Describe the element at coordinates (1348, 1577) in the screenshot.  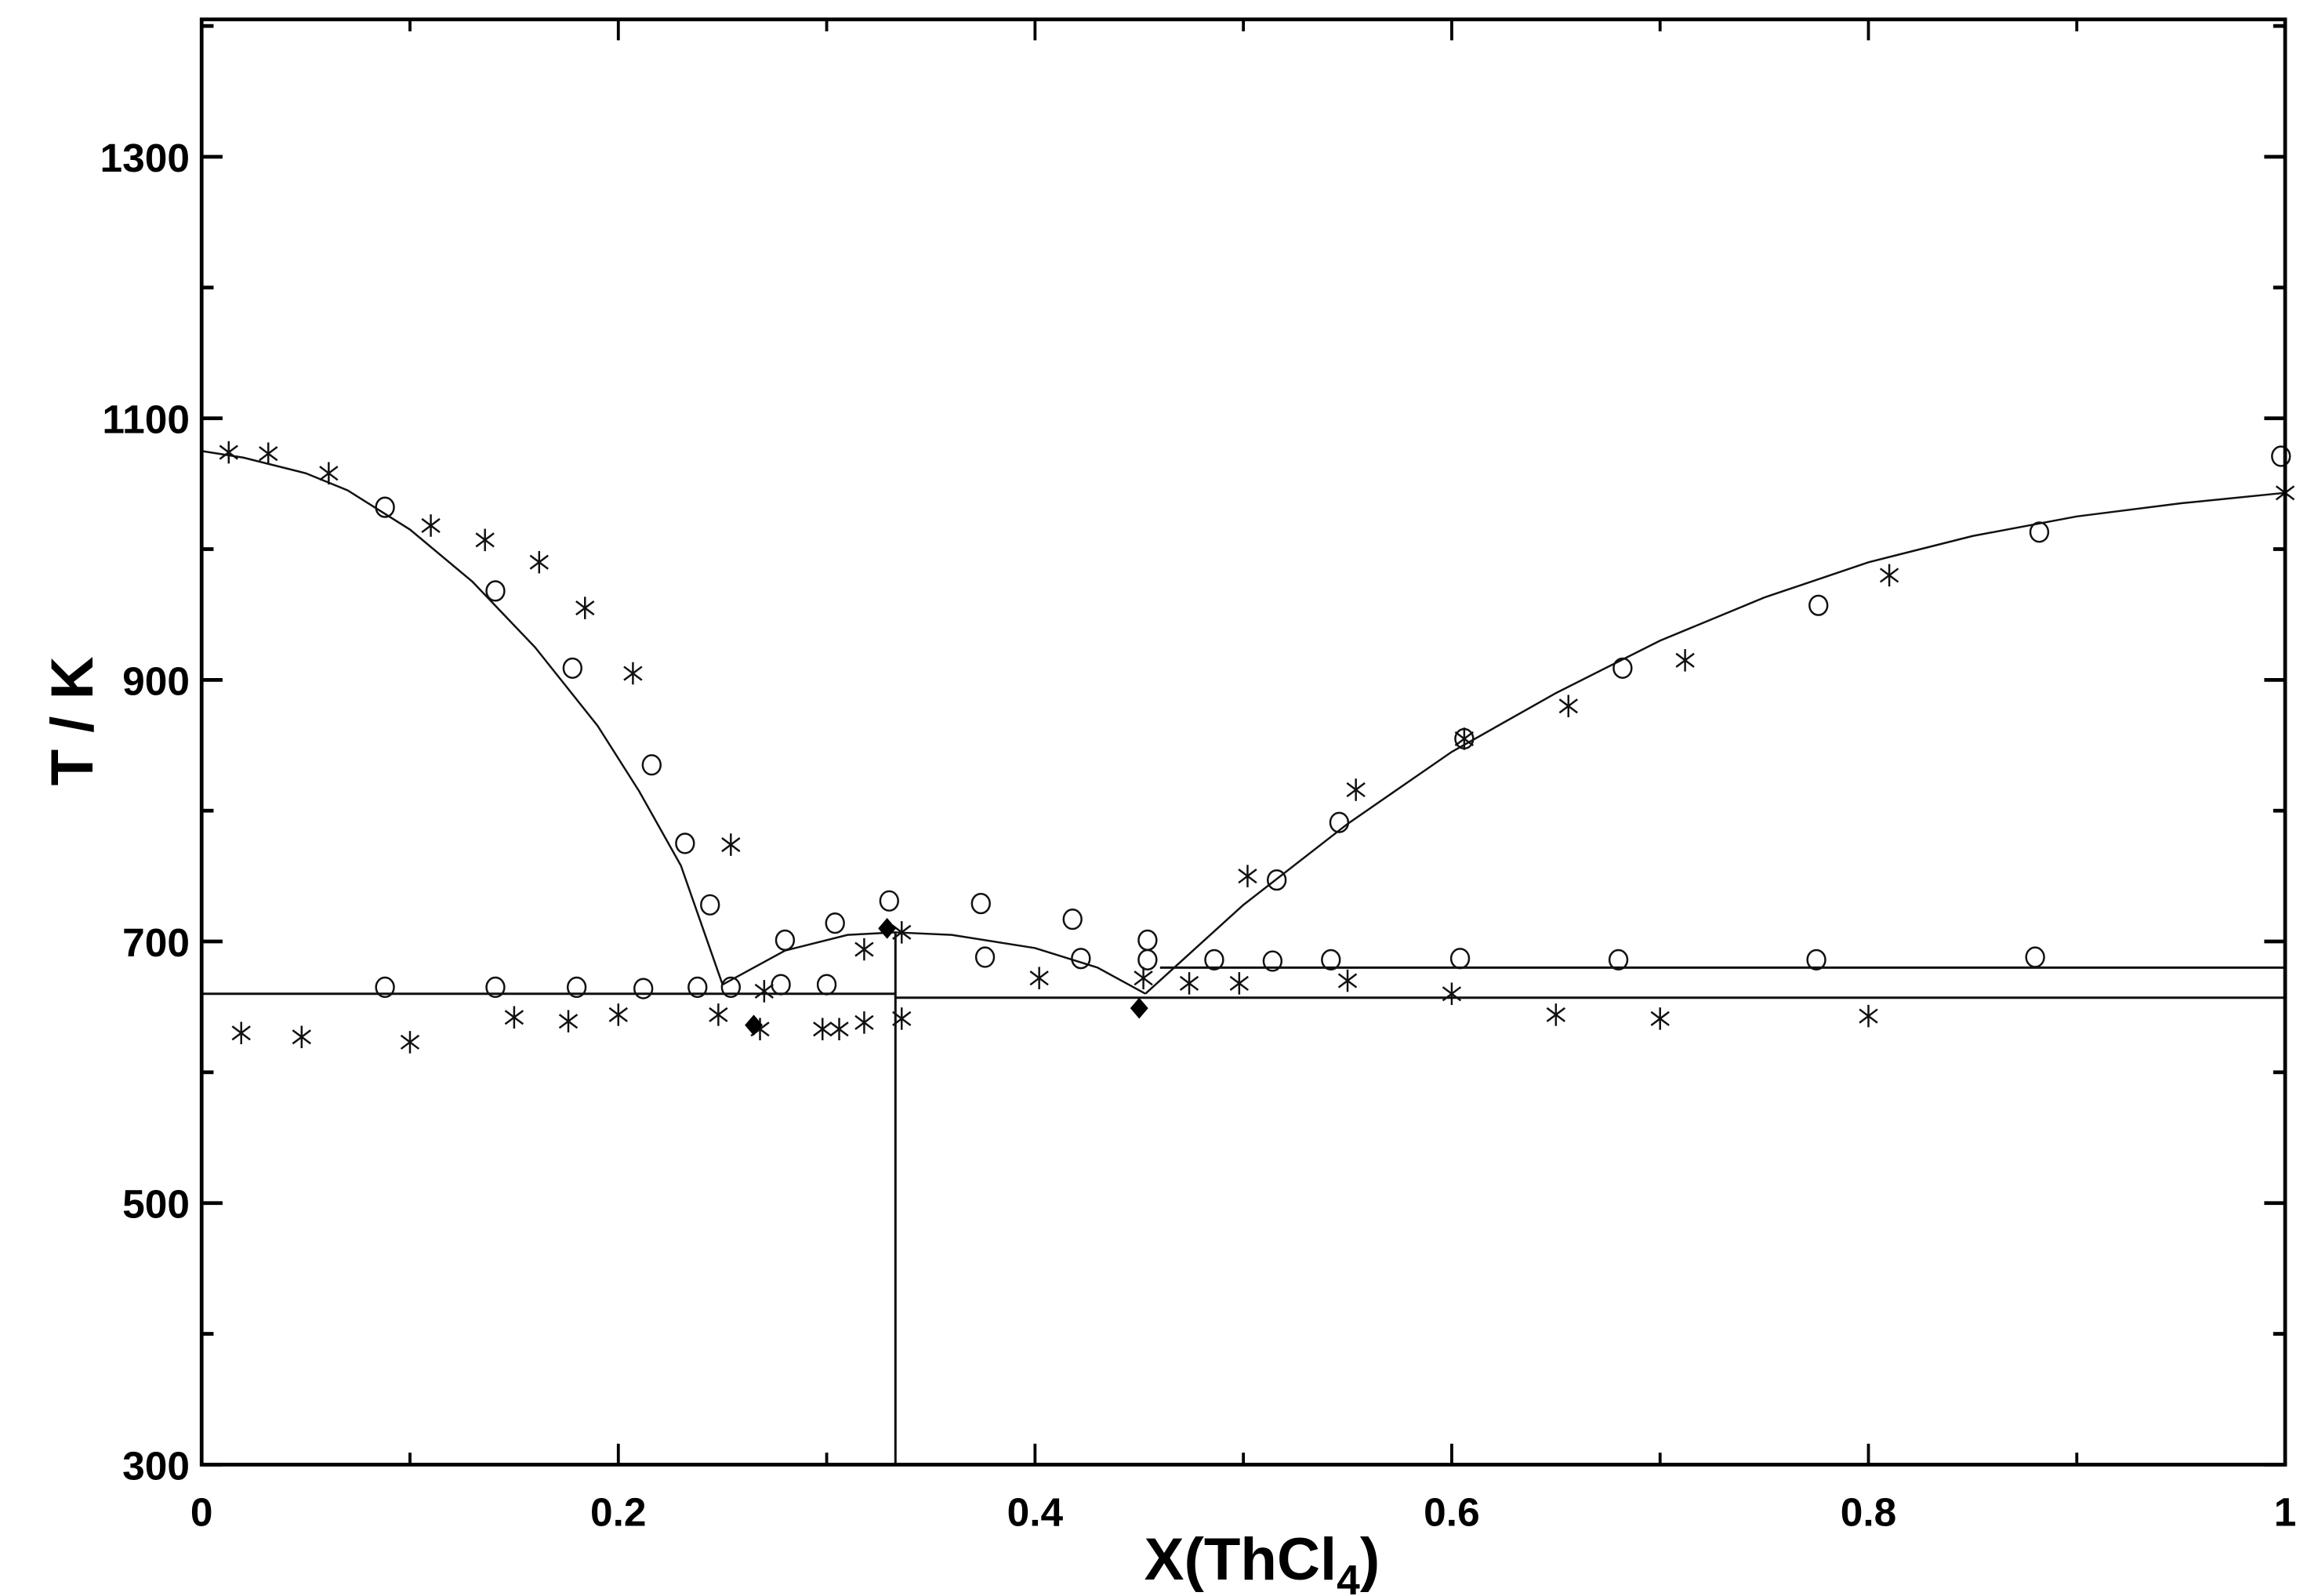
I see `x-axis-label-subscript: 4` at that location.